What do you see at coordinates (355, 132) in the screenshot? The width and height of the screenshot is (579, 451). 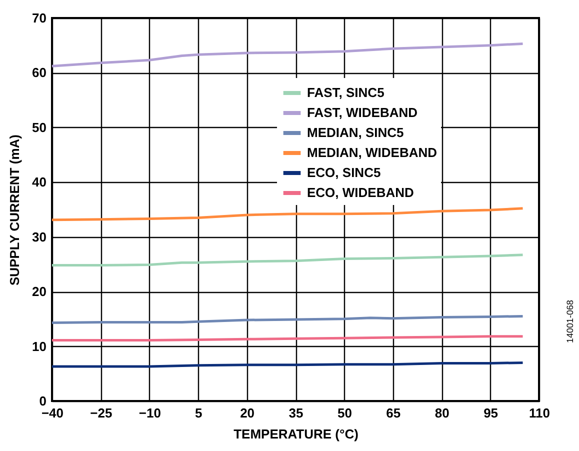 I see `legend-label: MEDIAN, SINC5` at bounding box center [355, 132].